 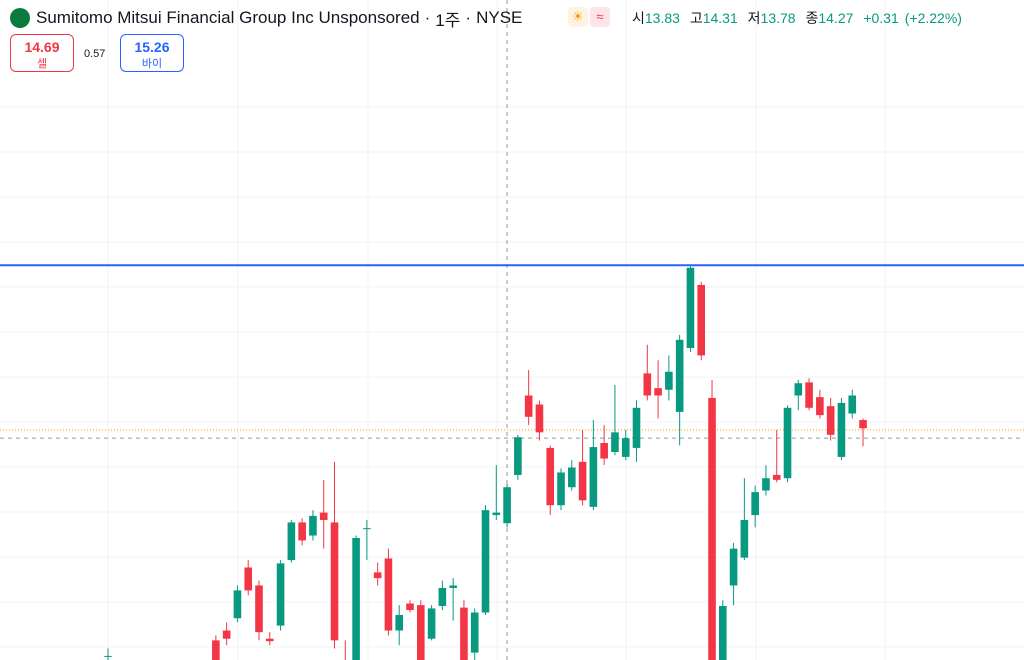 I want to click on close-value: 14.27, so click(x=836, y=18).